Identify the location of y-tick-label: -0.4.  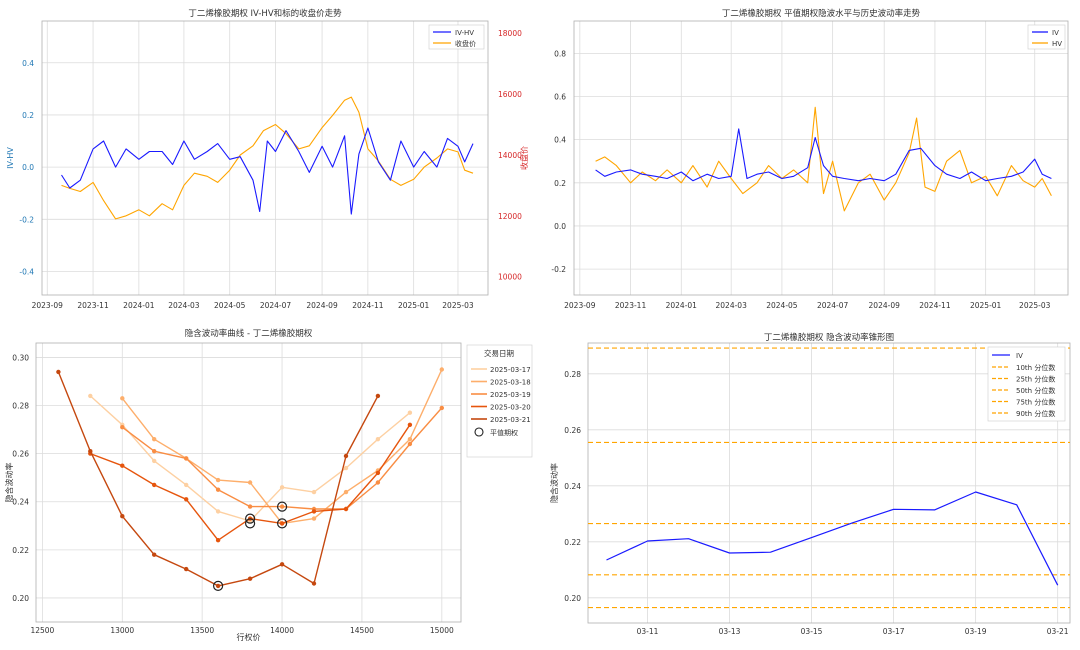
(26, 272).